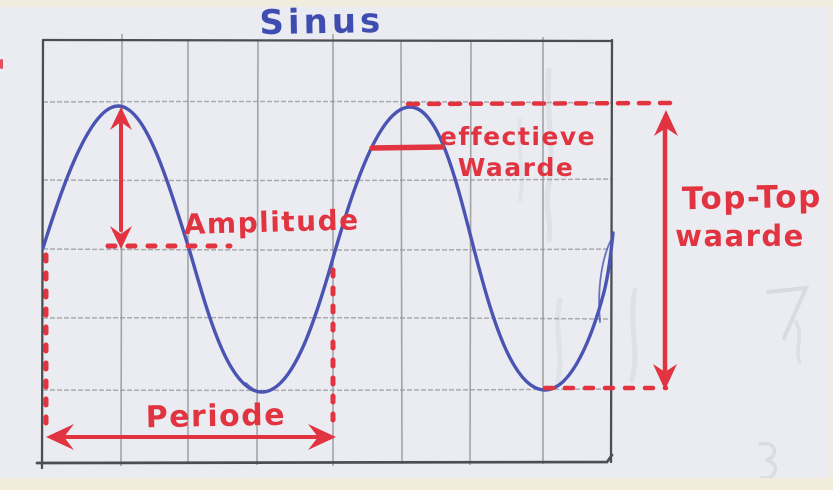 The width and height of the screenshot is (833, 490). What do you see at coordinates (665, 250) in the screenshot?
I see `top-top-arrow` at bounding box center [665, 250].